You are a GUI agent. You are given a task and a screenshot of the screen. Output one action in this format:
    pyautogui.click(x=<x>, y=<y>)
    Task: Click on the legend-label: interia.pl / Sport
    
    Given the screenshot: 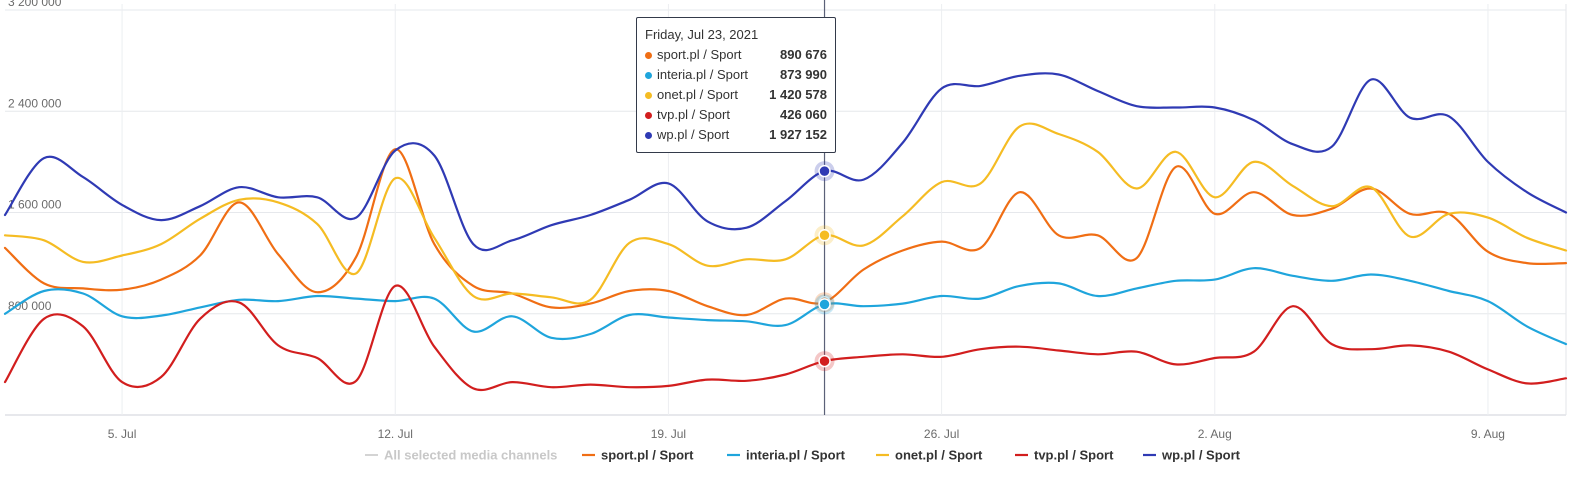 What is the action you would take?
    pyautogui.click(x=796, y=455)
    